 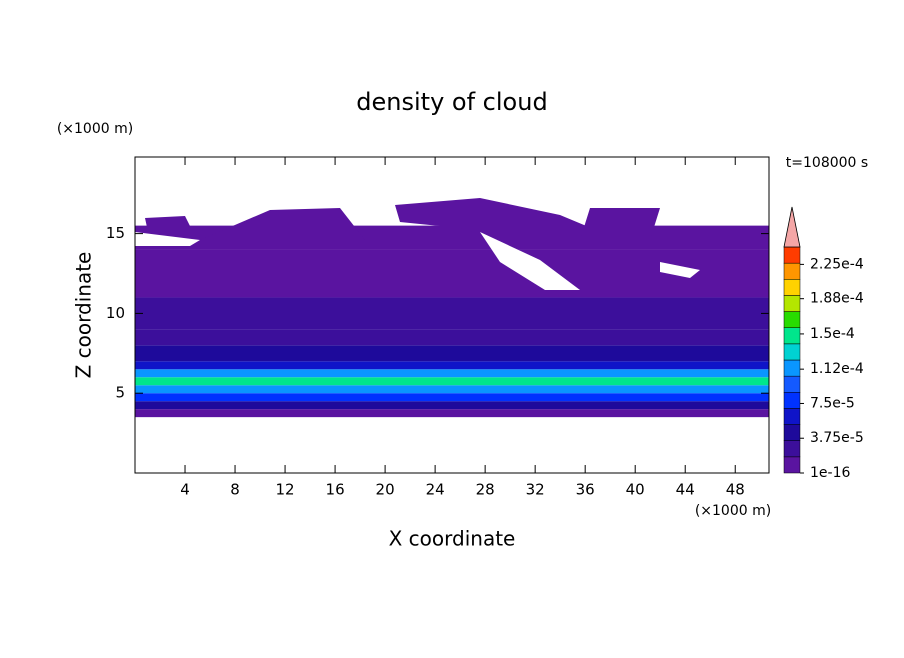 What do you see at coordinates (830, 473) in the screenshot?
I see `colorbar-label: 1e-16` at bounding box center [830, 473].